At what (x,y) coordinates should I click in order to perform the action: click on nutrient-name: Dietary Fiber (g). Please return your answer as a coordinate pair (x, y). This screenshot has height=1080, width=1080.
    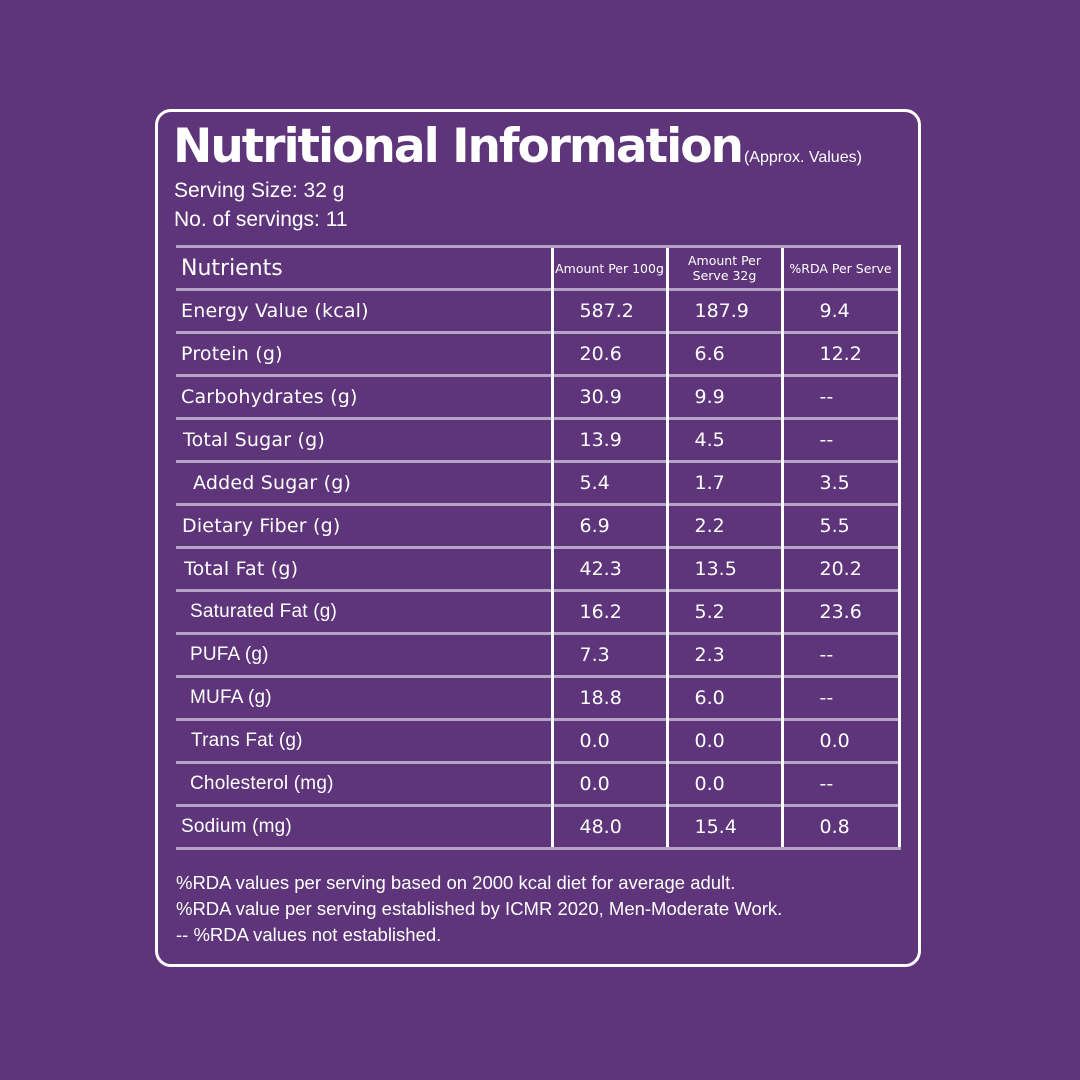
    Looking at the image, I should click on (364, 525).